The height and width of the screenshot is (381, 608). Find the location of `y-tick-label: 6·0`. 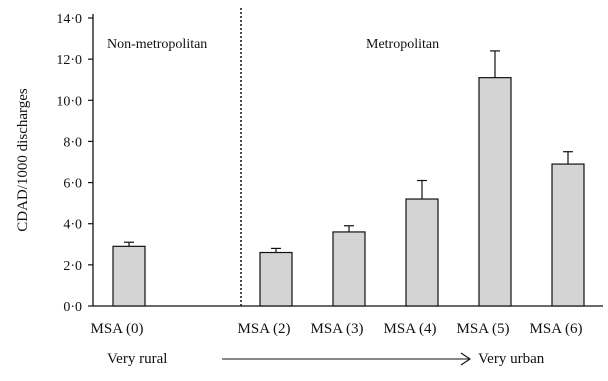

y-tick-label: 6·0 is located at coordinates (72, 184).